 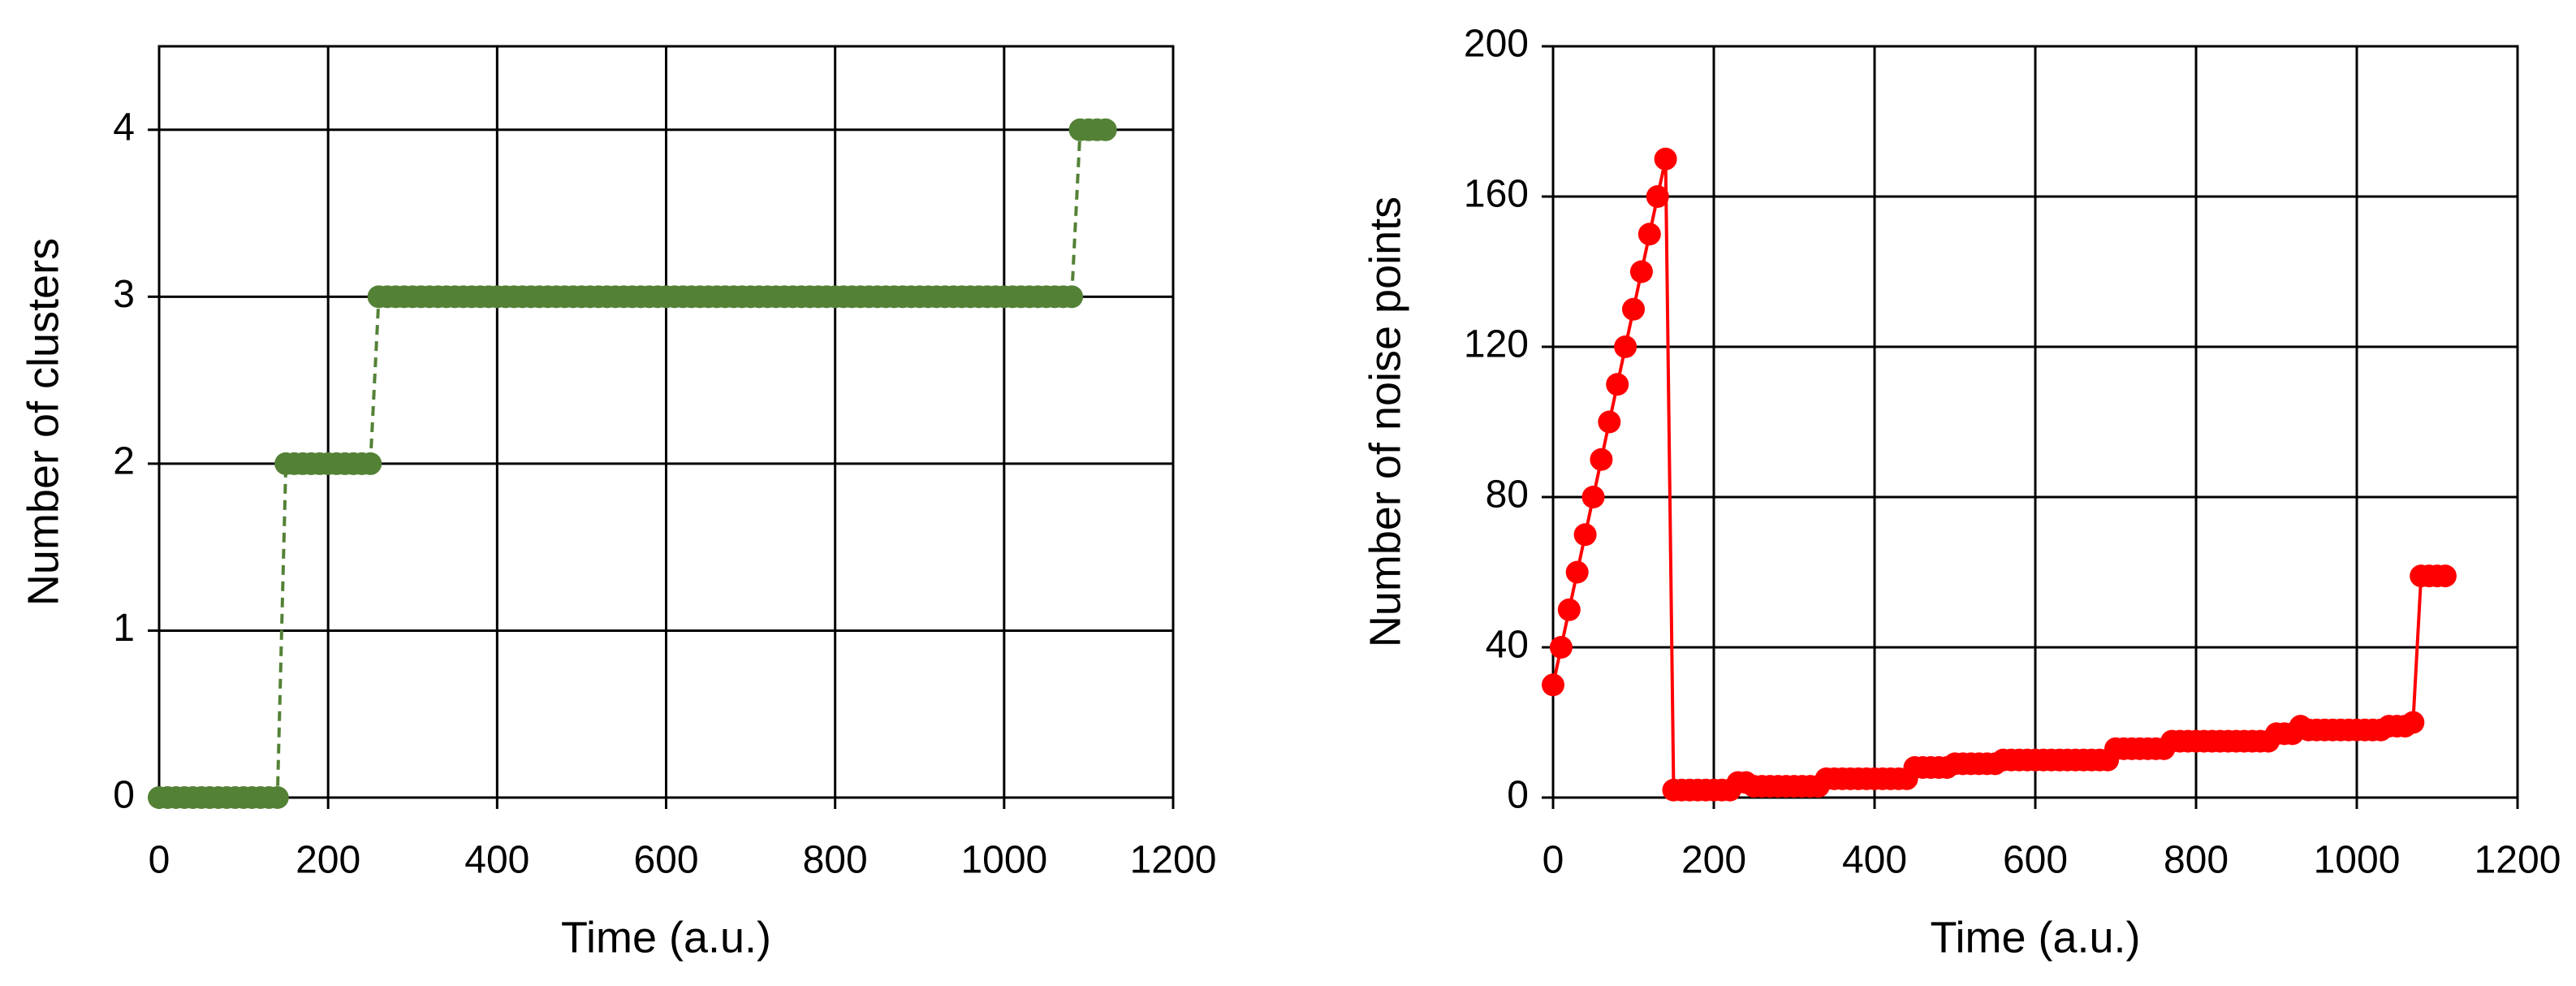 What do you see at coordinates (124, 461) in the screenshot?
I see `y-tick-label: 2` at bounding box center [124, 461].